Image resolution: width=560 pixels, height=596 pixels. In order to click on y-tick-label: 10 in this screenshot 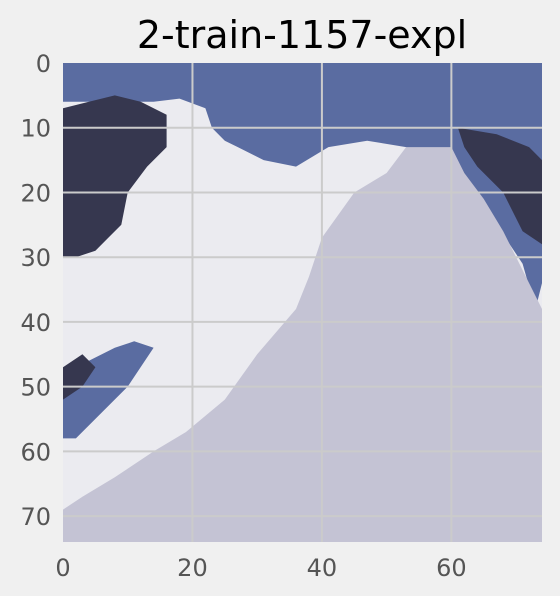, I will do `click(35, 129)`.